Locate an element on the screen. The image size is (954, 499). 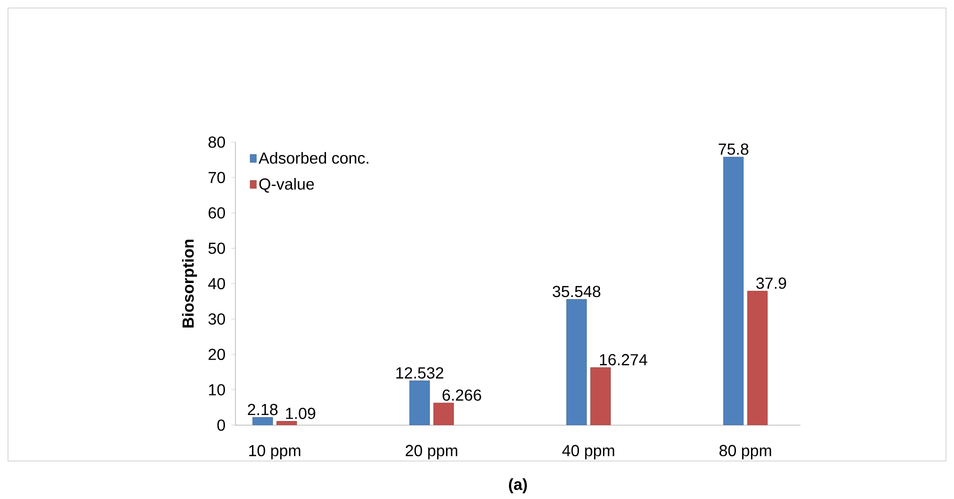
y-tick-label: 50 is located at coordinates (216, 248).